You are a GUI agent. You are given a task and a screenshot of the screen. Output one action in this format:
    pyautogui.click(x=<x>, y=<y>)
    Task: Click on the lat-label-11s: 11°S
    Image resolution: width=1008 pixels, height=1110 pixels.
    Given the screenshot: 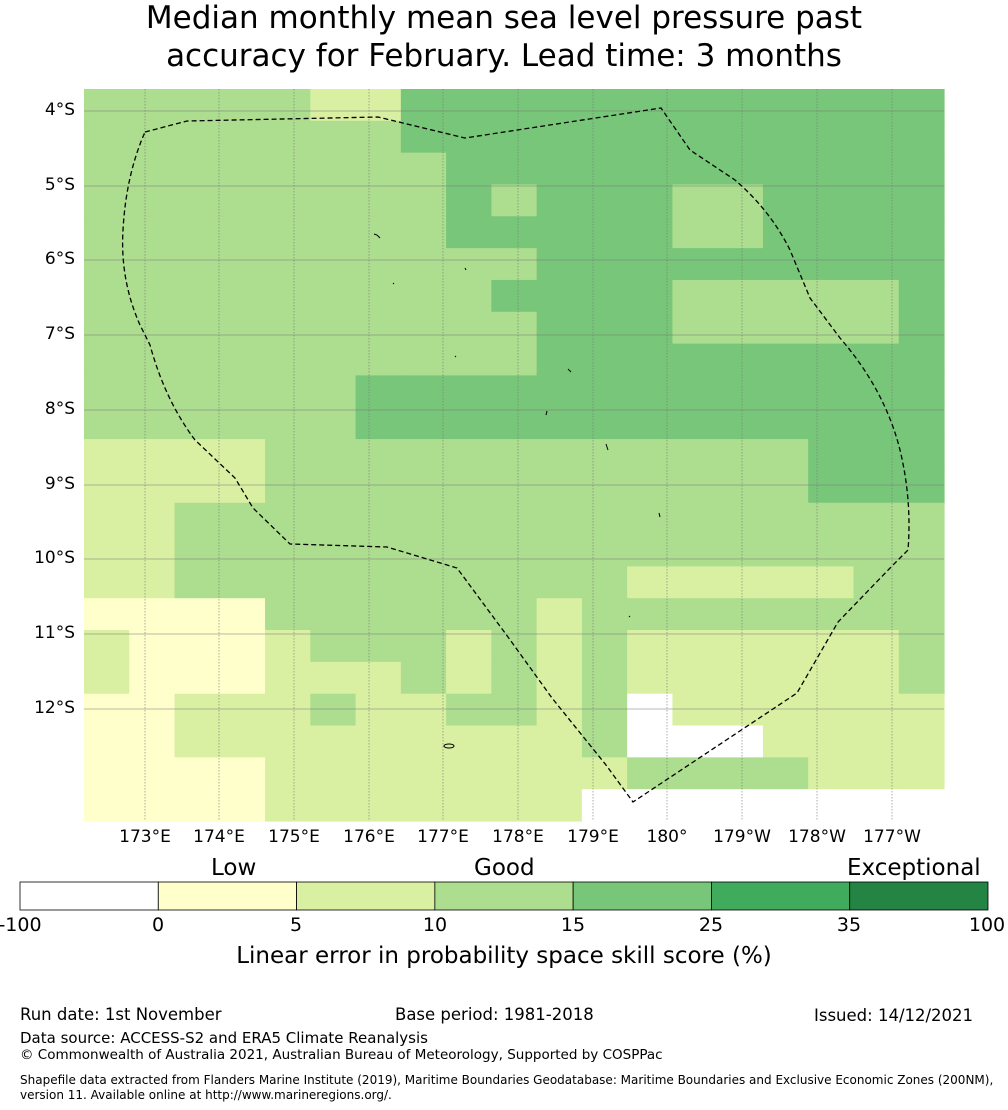 What is the action you would take?
    pyautogui.click(x=54, y=633)
    